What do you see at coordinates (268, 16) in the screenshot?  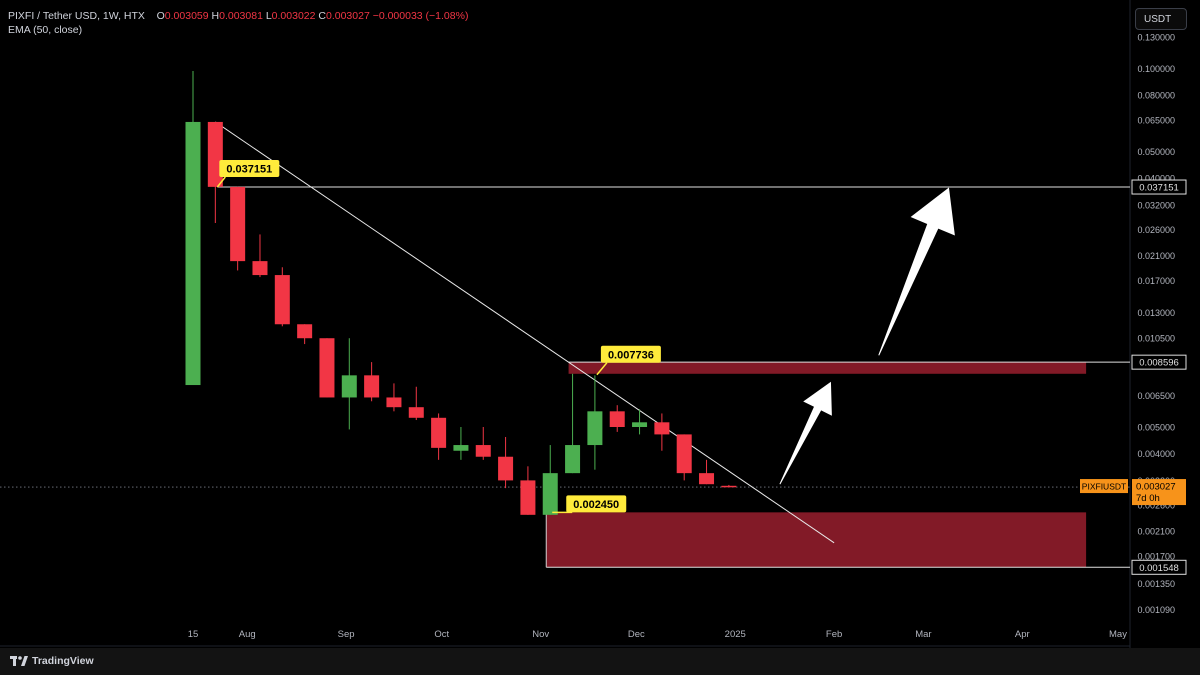 I see `low-label: L` at bounding box center [268, 16].